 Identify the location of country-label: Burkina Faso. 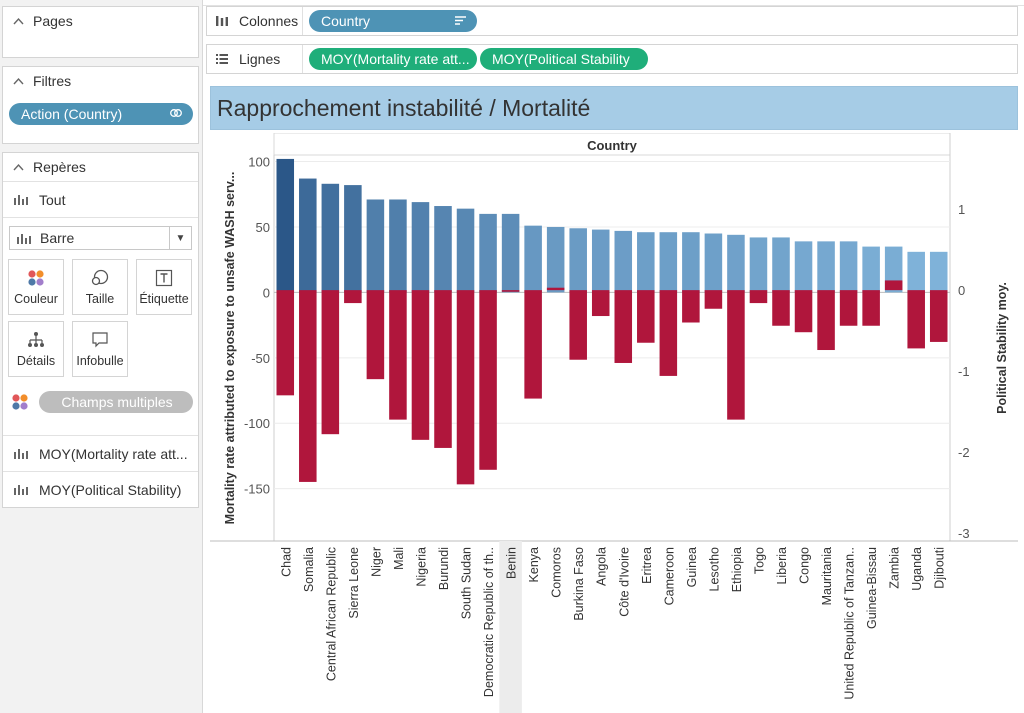
(579, 584).